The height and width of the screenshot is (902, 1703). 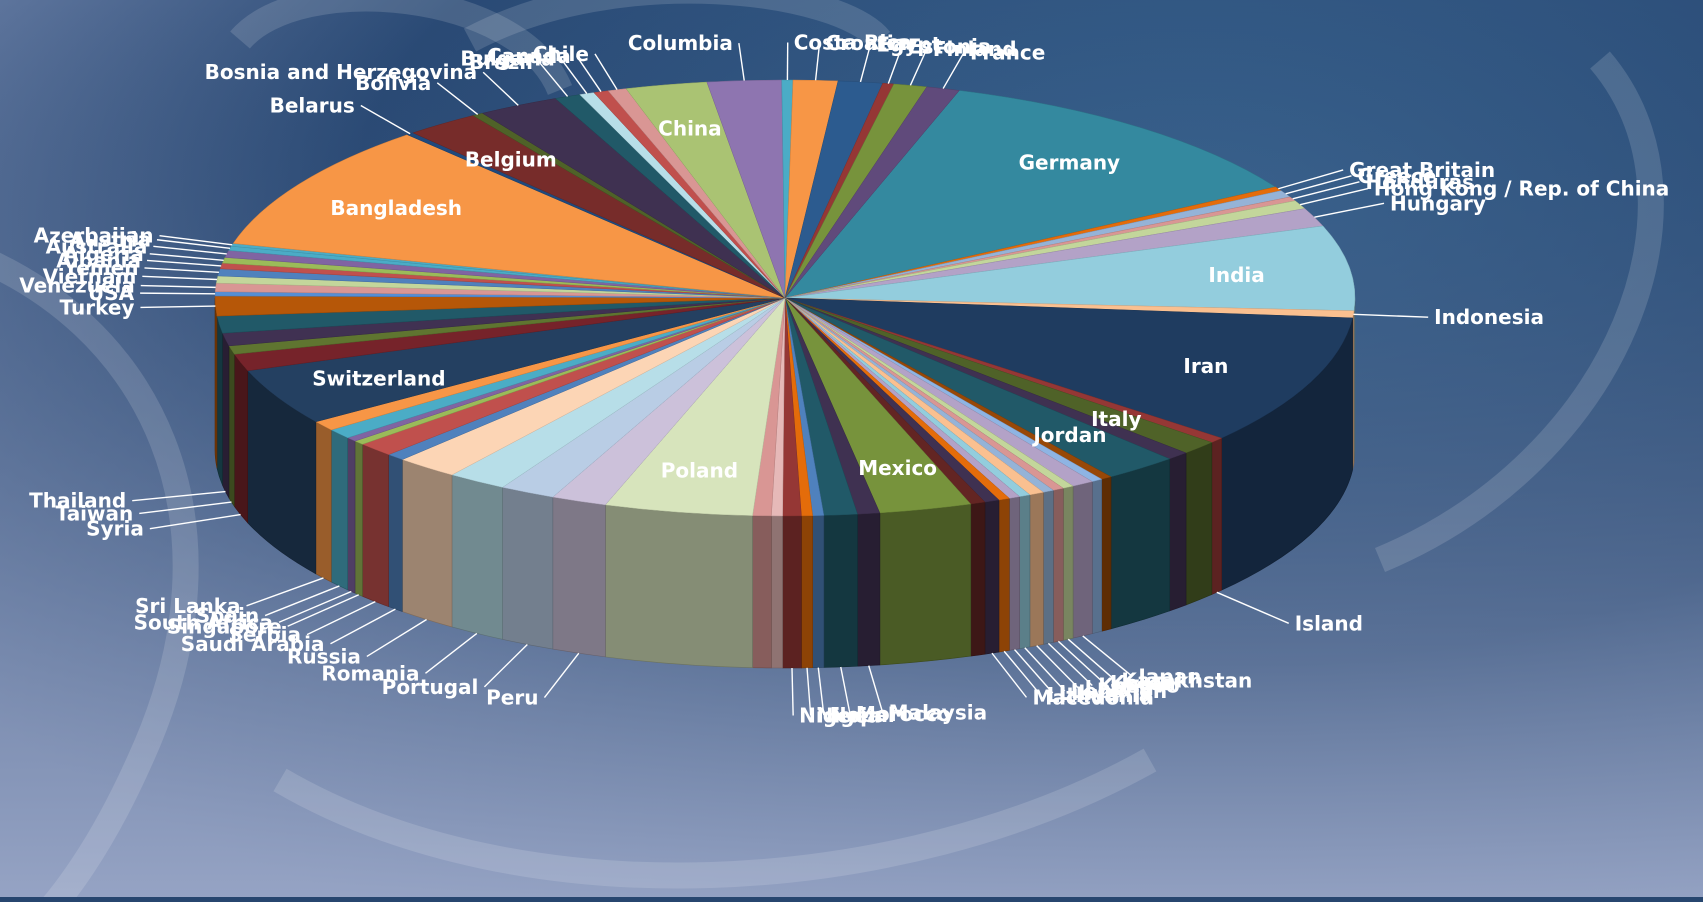 What do you see at coordinates (1205, 366) in the screenshot?
I see `label-iran: Iran` at bounding box center [1205, 366].